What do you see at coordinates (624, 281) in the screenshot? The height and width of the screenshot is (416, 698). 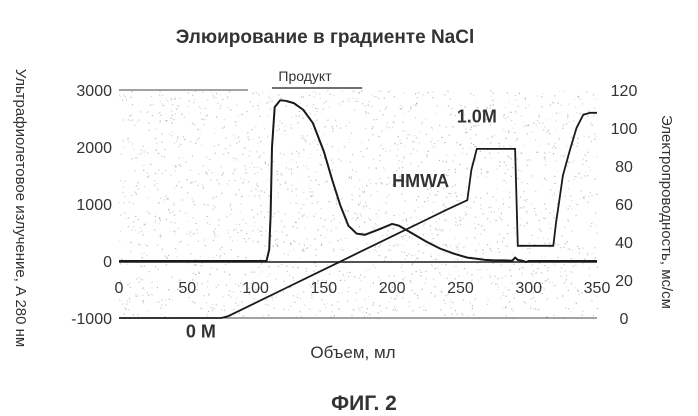 I see `y-right-tick-label: 20` at bounding box center [624, 281].